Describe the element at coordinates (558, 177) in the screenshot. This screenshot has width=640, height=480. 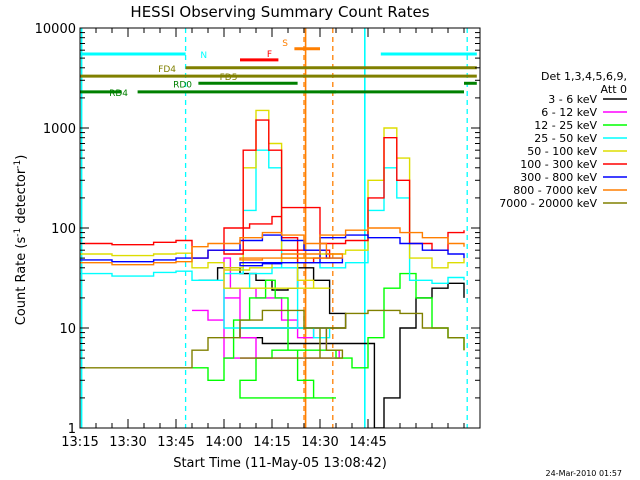
I see `legend-label-6: 300 - 800 keV` at that location.